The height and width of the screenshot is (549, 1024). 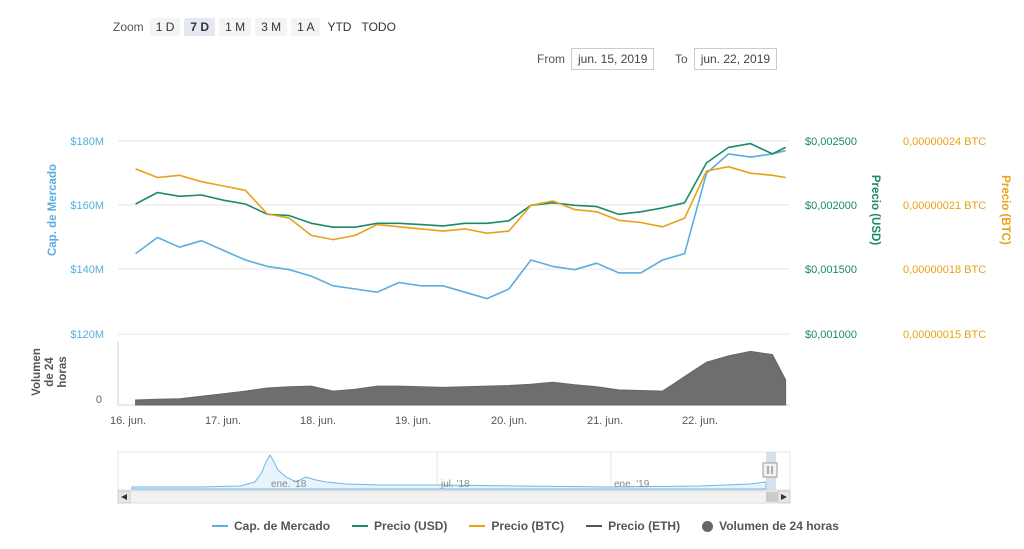 I want to click on legend-item-price-usd: Precio (USD), so click(x=399, y=526).